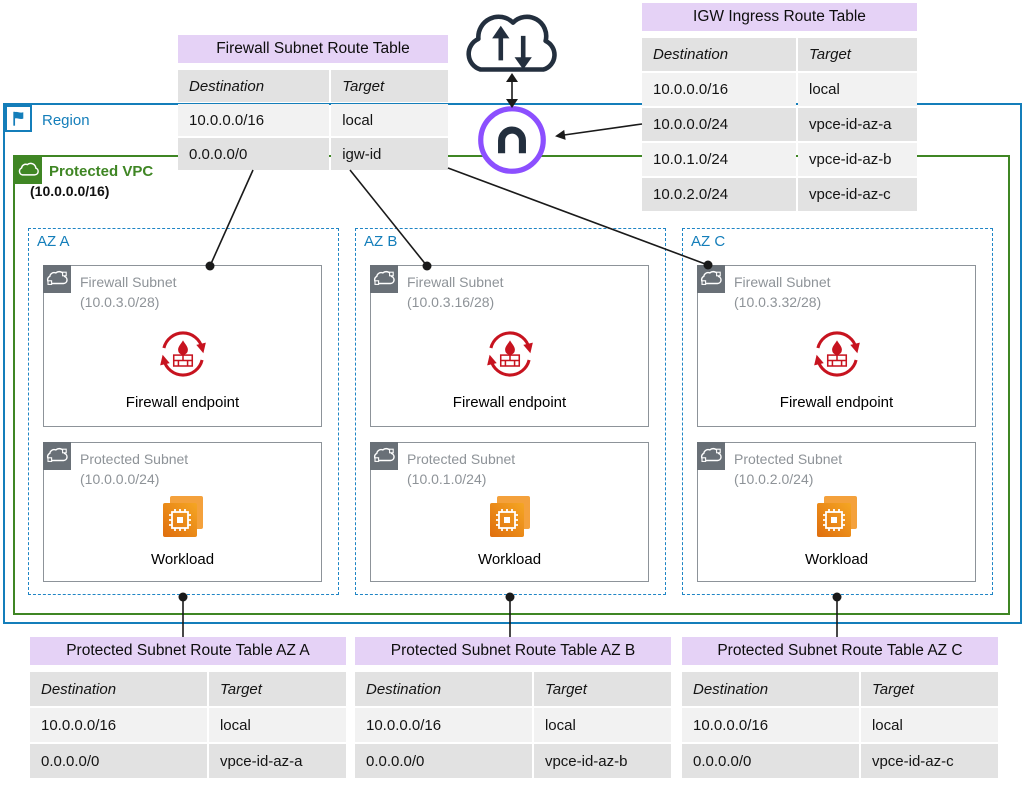 The image size is (1024, 787). I want to click on region-label: Region, so click(66, 120).